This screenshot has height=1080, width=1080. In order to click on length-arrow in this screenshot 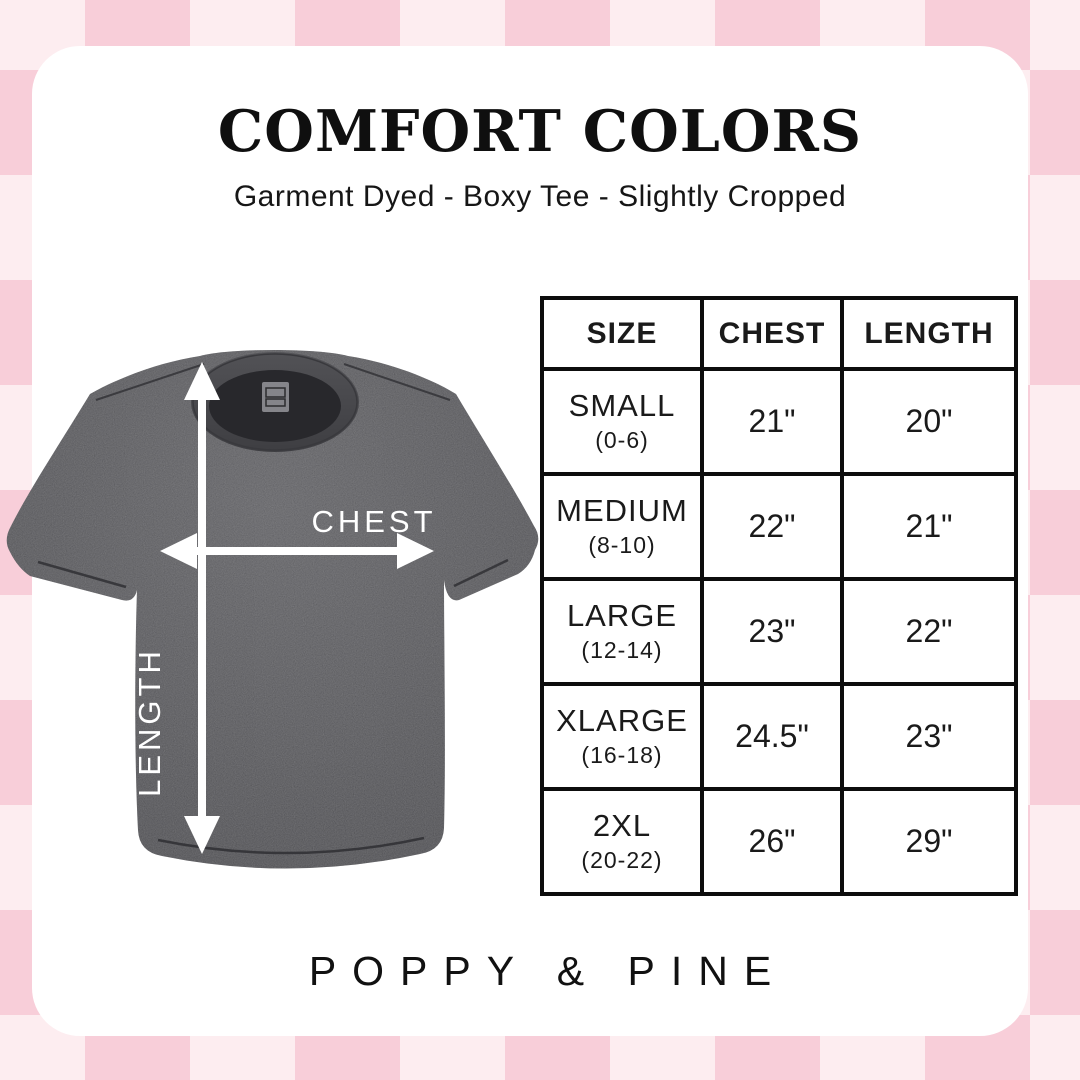, I will do `click(202, 608)`.